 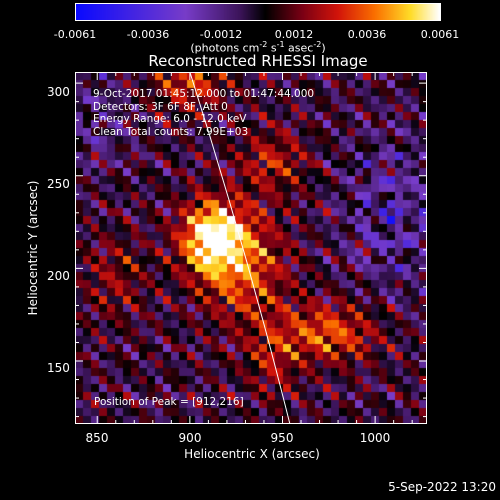 I want to click on x-tick-label: 950, so click(x=282, y=438).